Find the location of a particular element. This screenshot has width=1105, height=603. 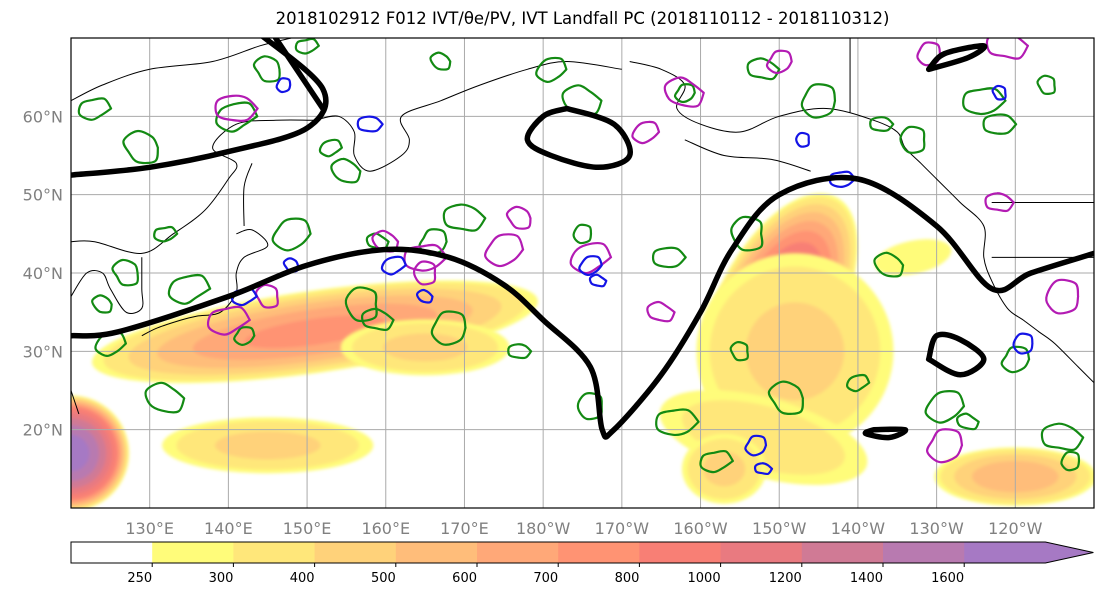

y-tick-label: 40°N is located at coordinates (43, 273).